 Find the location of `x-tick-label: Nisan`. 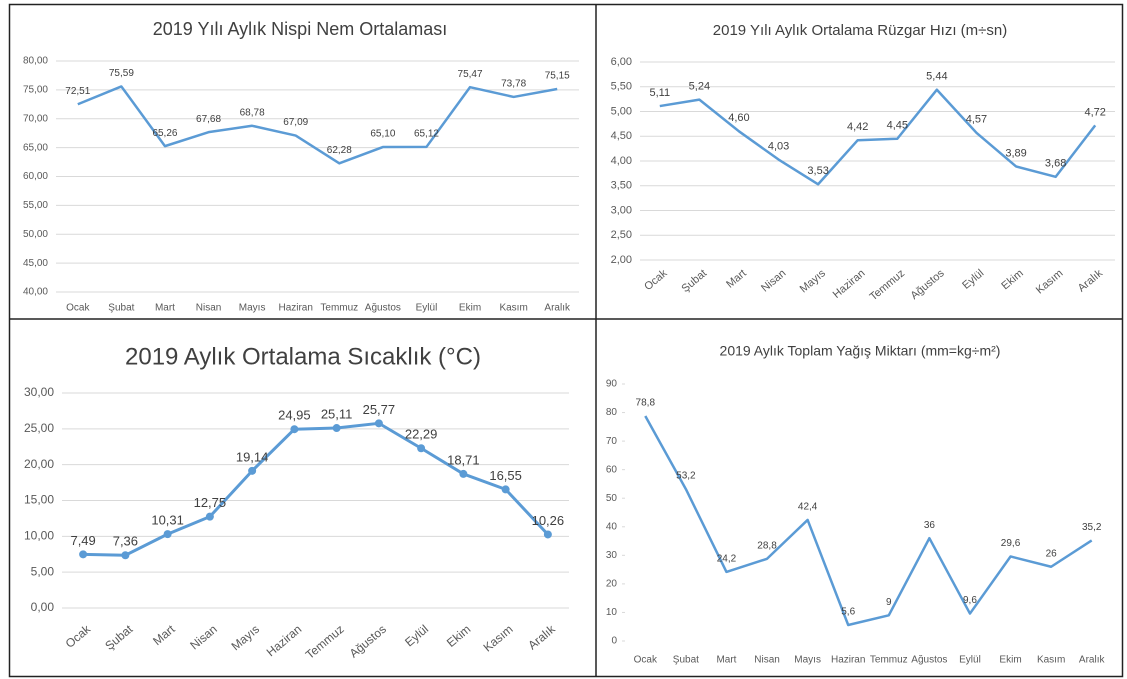

x-tick-label: Nisan is located at coordinates (209, 308).